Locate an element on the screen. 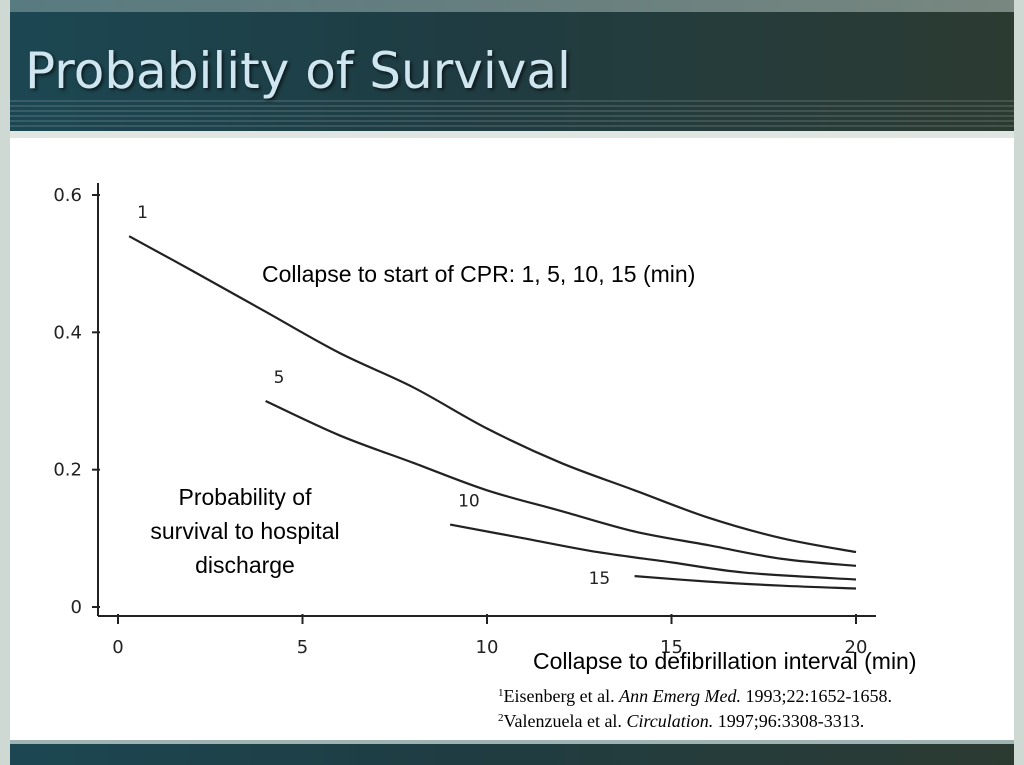 The image size is (1024, 765). reference-journal: Circulation. is located at coordinates (670, 721).